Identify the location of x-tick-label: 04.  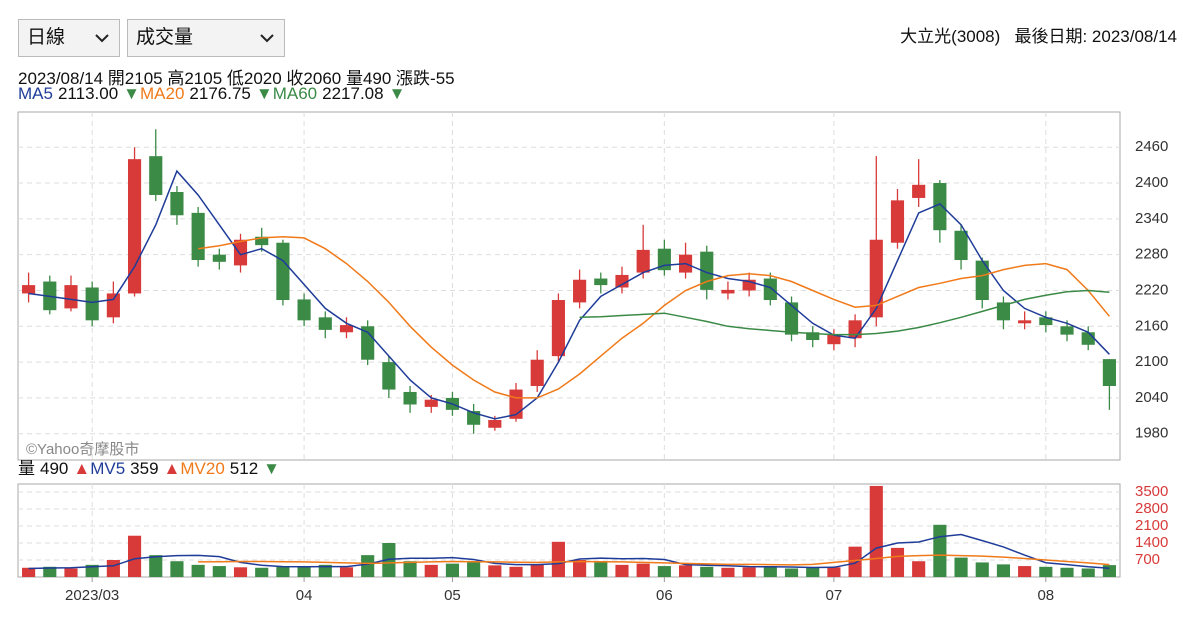
(304, 595).